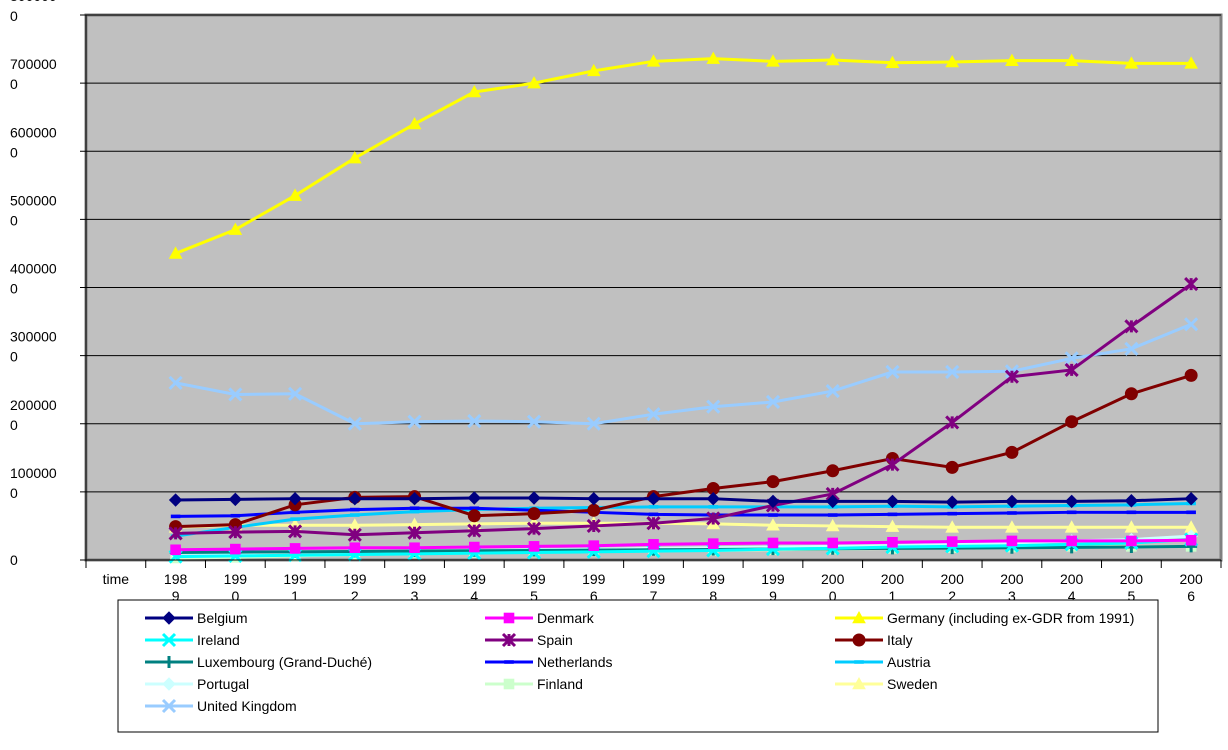 The image size is (1228, 750). What do you see at coordinates (222, 618) in the screenshot?
I see `legend-label: Belgium` at bounding box center [222, 618].